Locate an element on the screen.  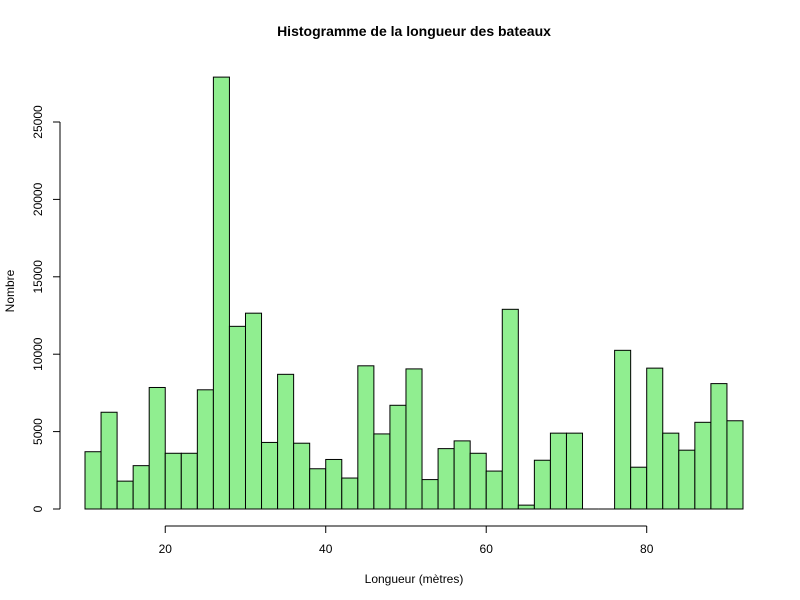
y-tick-label: 10000 is located at coordinates (38, 354).